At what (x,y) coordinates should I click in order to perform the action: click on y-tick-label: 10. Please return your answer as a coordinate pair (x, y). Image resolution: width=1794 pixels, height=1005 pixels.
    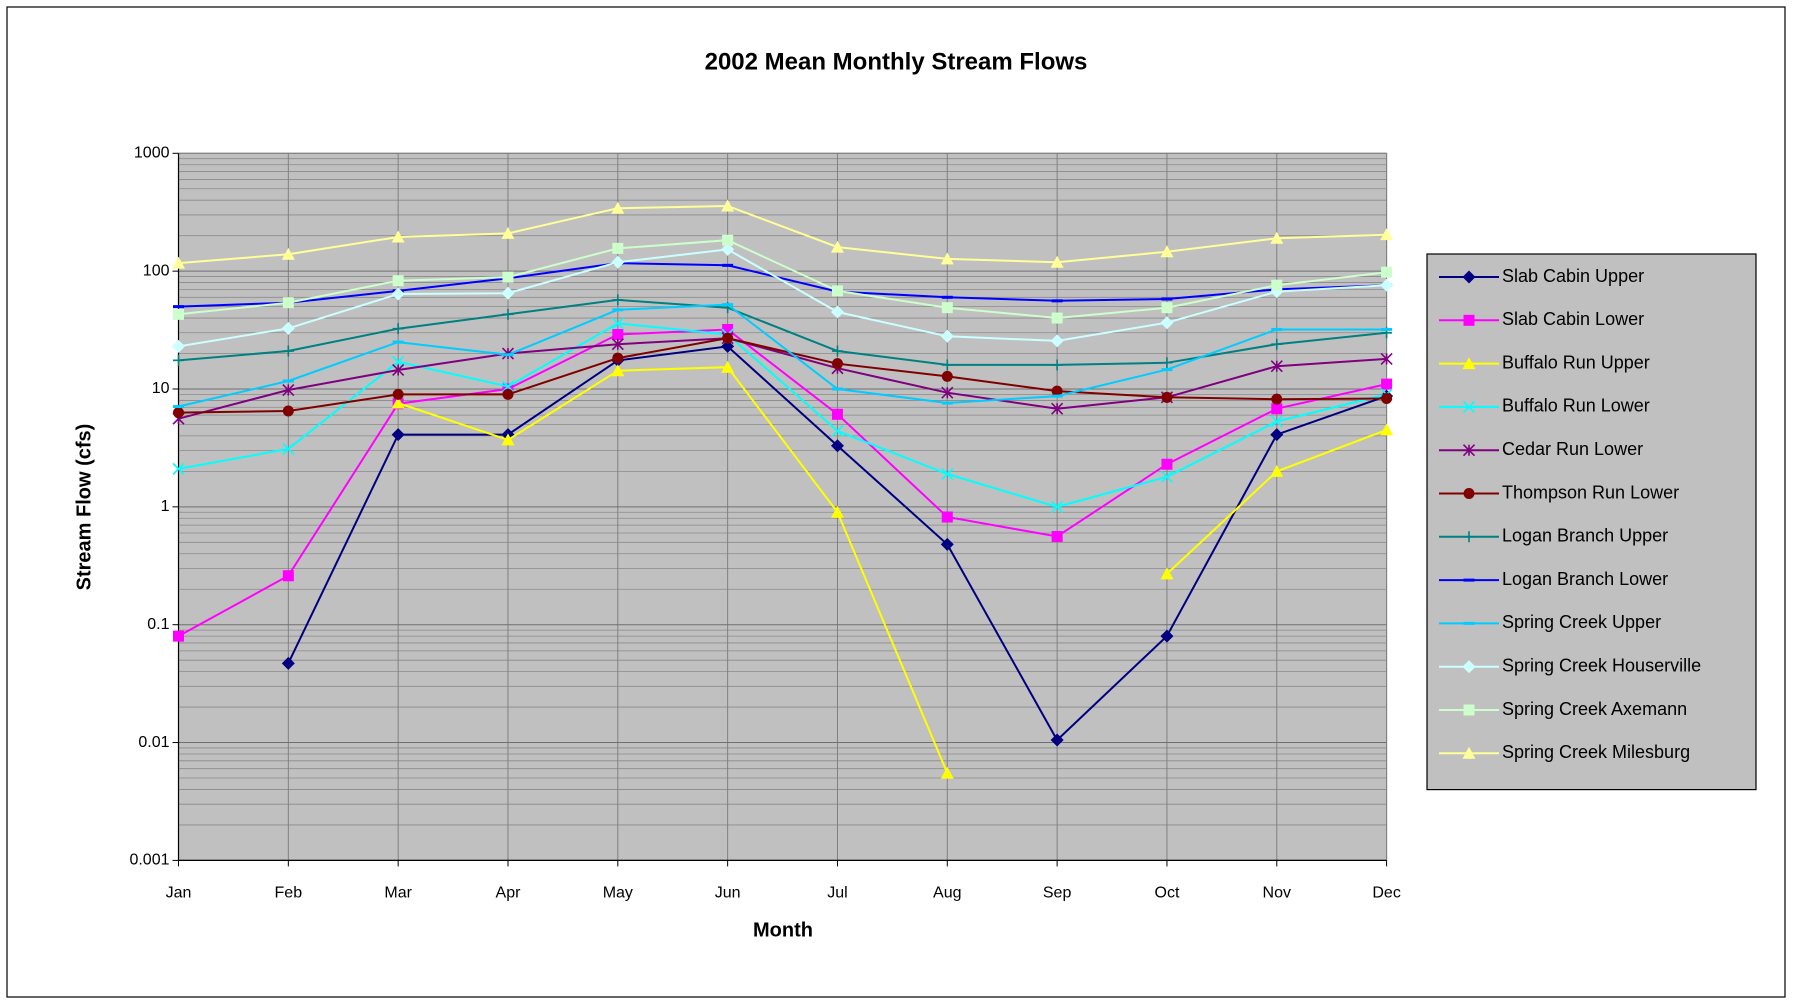
    Looking at the image, I should click on (161, 388).